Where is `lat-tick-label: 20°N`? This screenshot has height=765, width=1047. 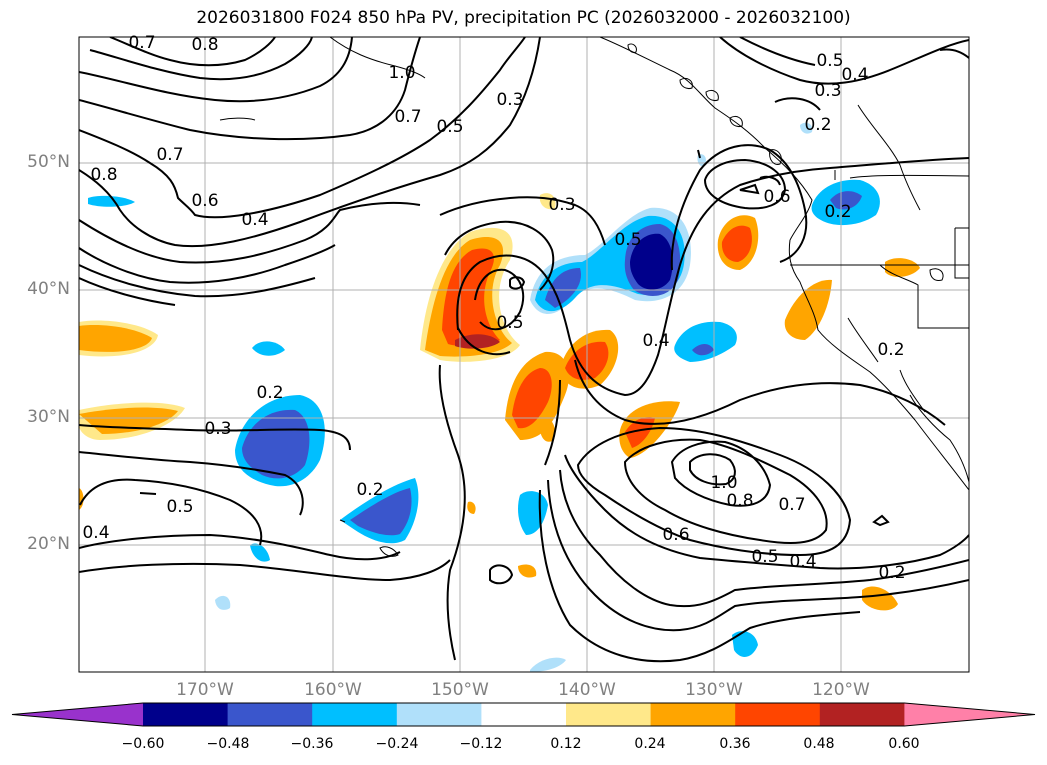
lat-tick-label: 20°N is located at coordinates (48, 544).